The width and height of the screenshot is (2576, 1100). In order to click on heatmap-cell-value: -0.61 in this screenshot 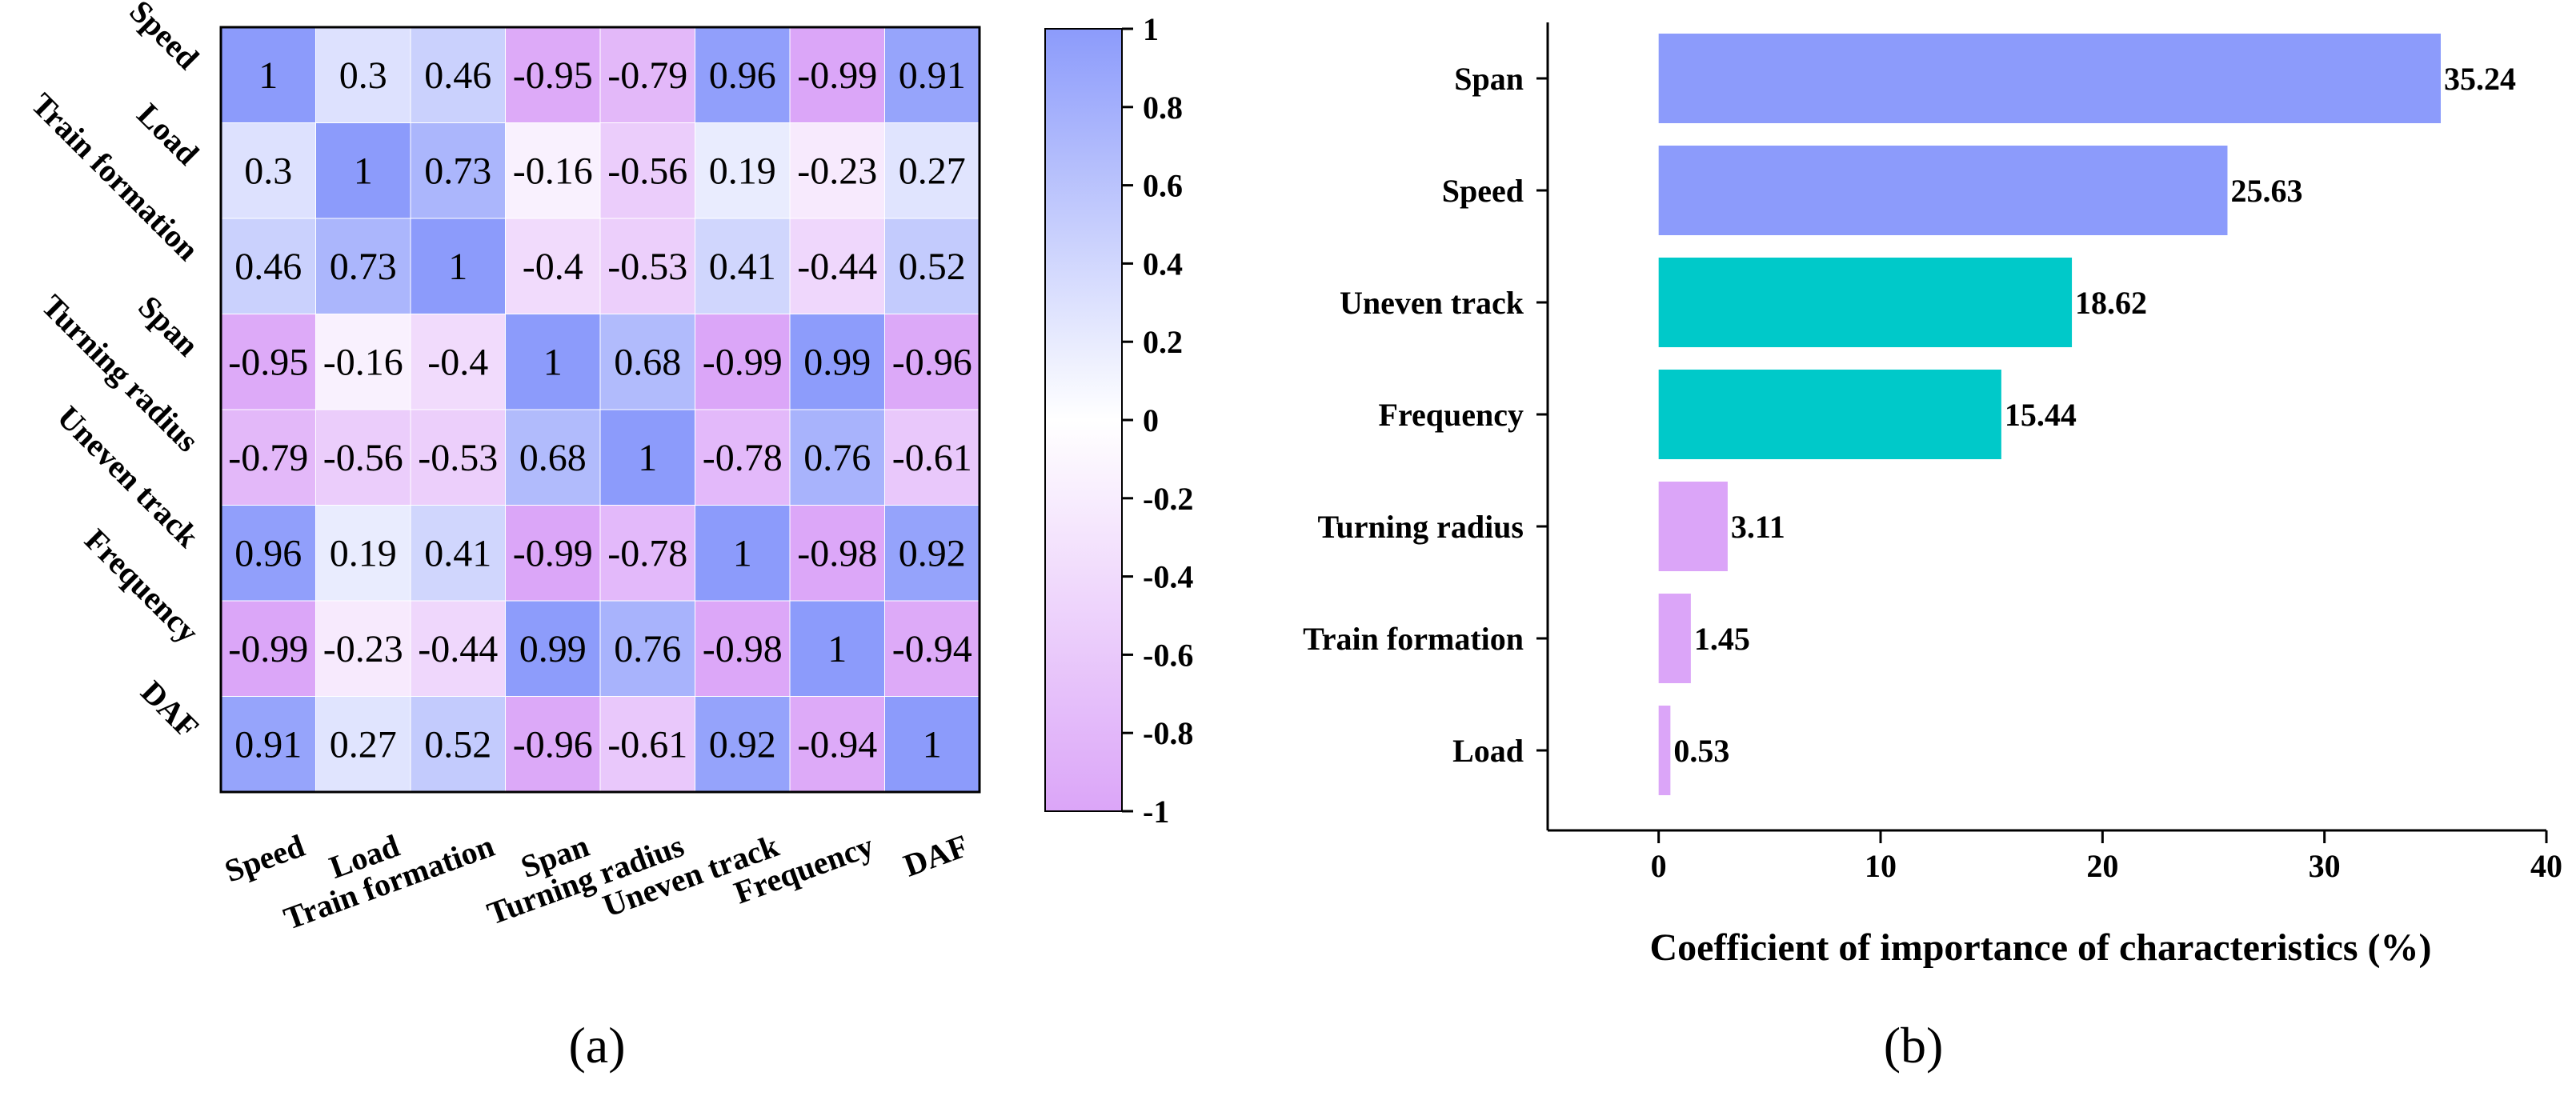, I will do `click(647, 744)`.